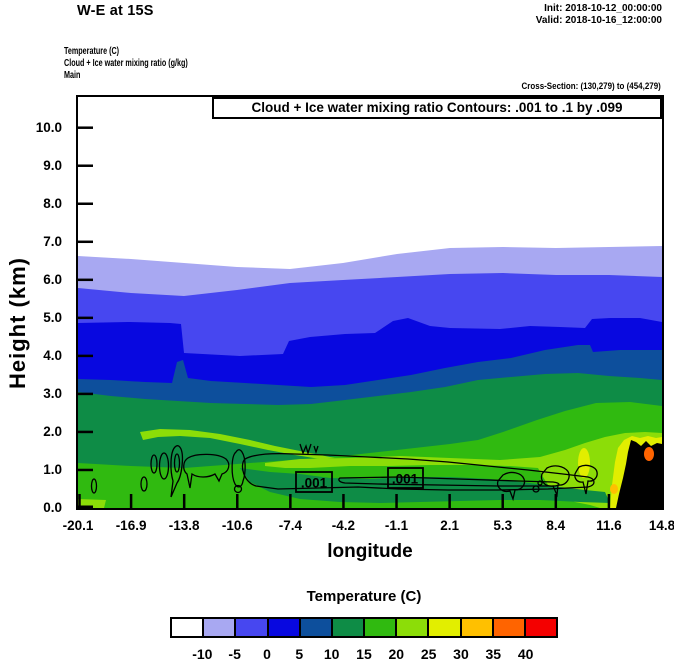 Image resolution: width=674 pixels, height=667 pixels. What do you see at coordinates (493, 654) in the screenshot?
I see `colorbar-tick-label: 35` at bounding box center [493, 654].